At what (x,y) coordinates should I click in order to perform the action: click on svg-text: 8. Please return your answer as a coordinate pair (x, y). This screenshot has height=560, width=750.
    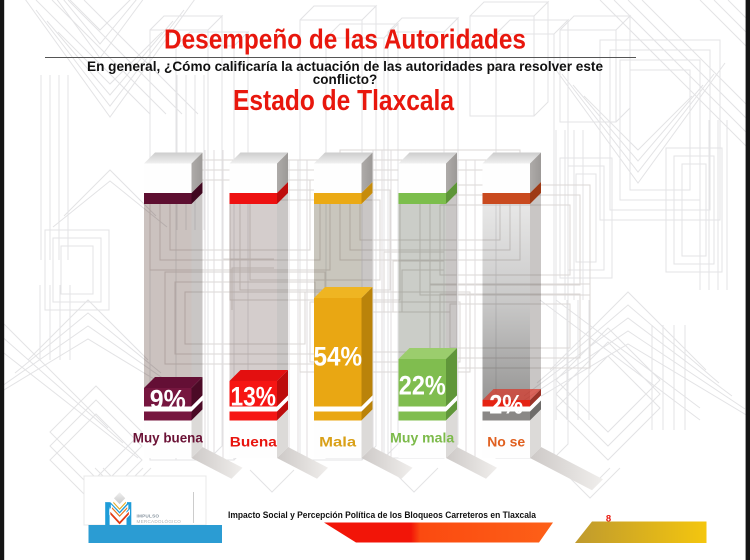
    Looking at the image, I should click on (608, 519).